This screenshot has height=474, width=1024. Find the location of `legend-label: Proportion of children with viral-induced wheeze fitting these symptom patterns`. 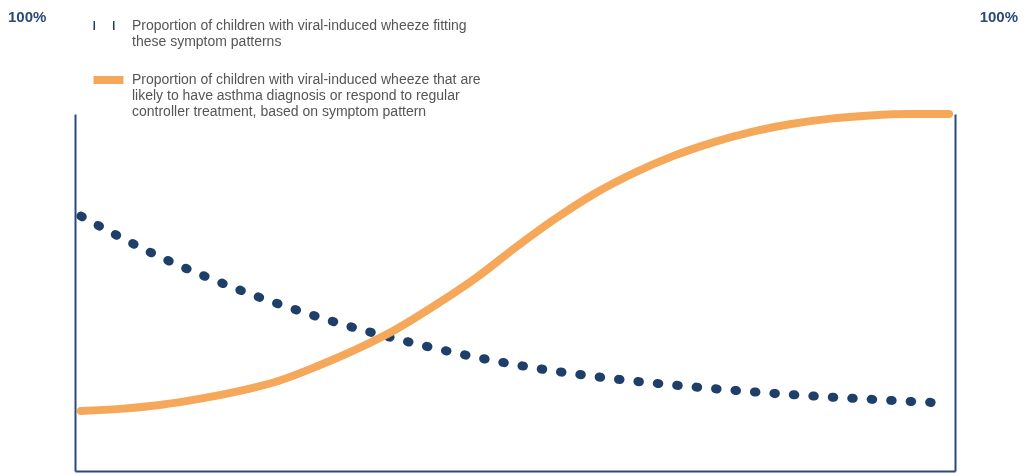

legend-label: Proportion of children with viral-induced wheeze fitting these symptom patterns is located at coordinates (299, 32).